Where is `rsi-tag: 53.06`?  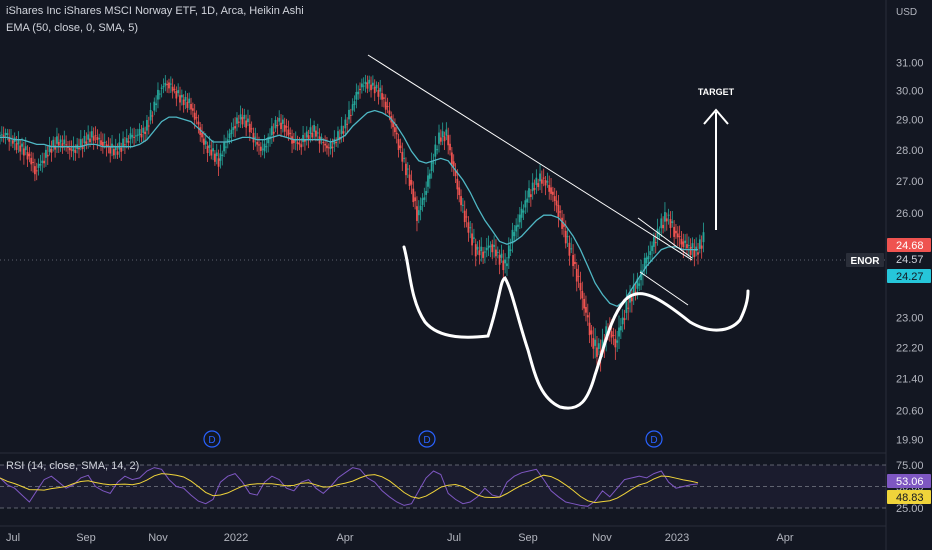 rsi-tag: 53.06 is located at coordinates (909, 481).